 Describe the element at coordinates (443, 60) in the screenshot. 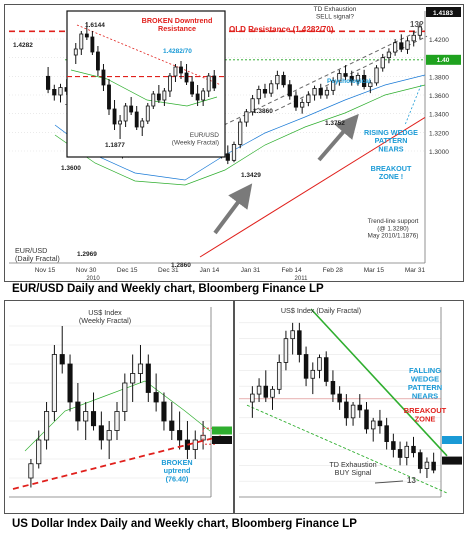

I see `psychological-price-label: 1.40` at that location.